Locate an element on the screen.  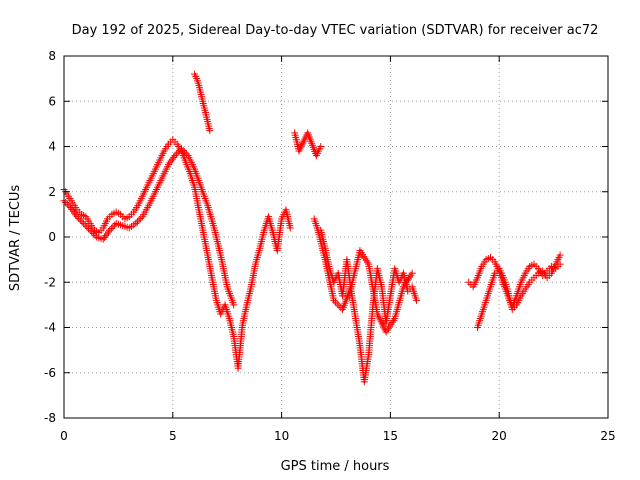
y-tick-label: 2 is located at coordinates (52, 192).